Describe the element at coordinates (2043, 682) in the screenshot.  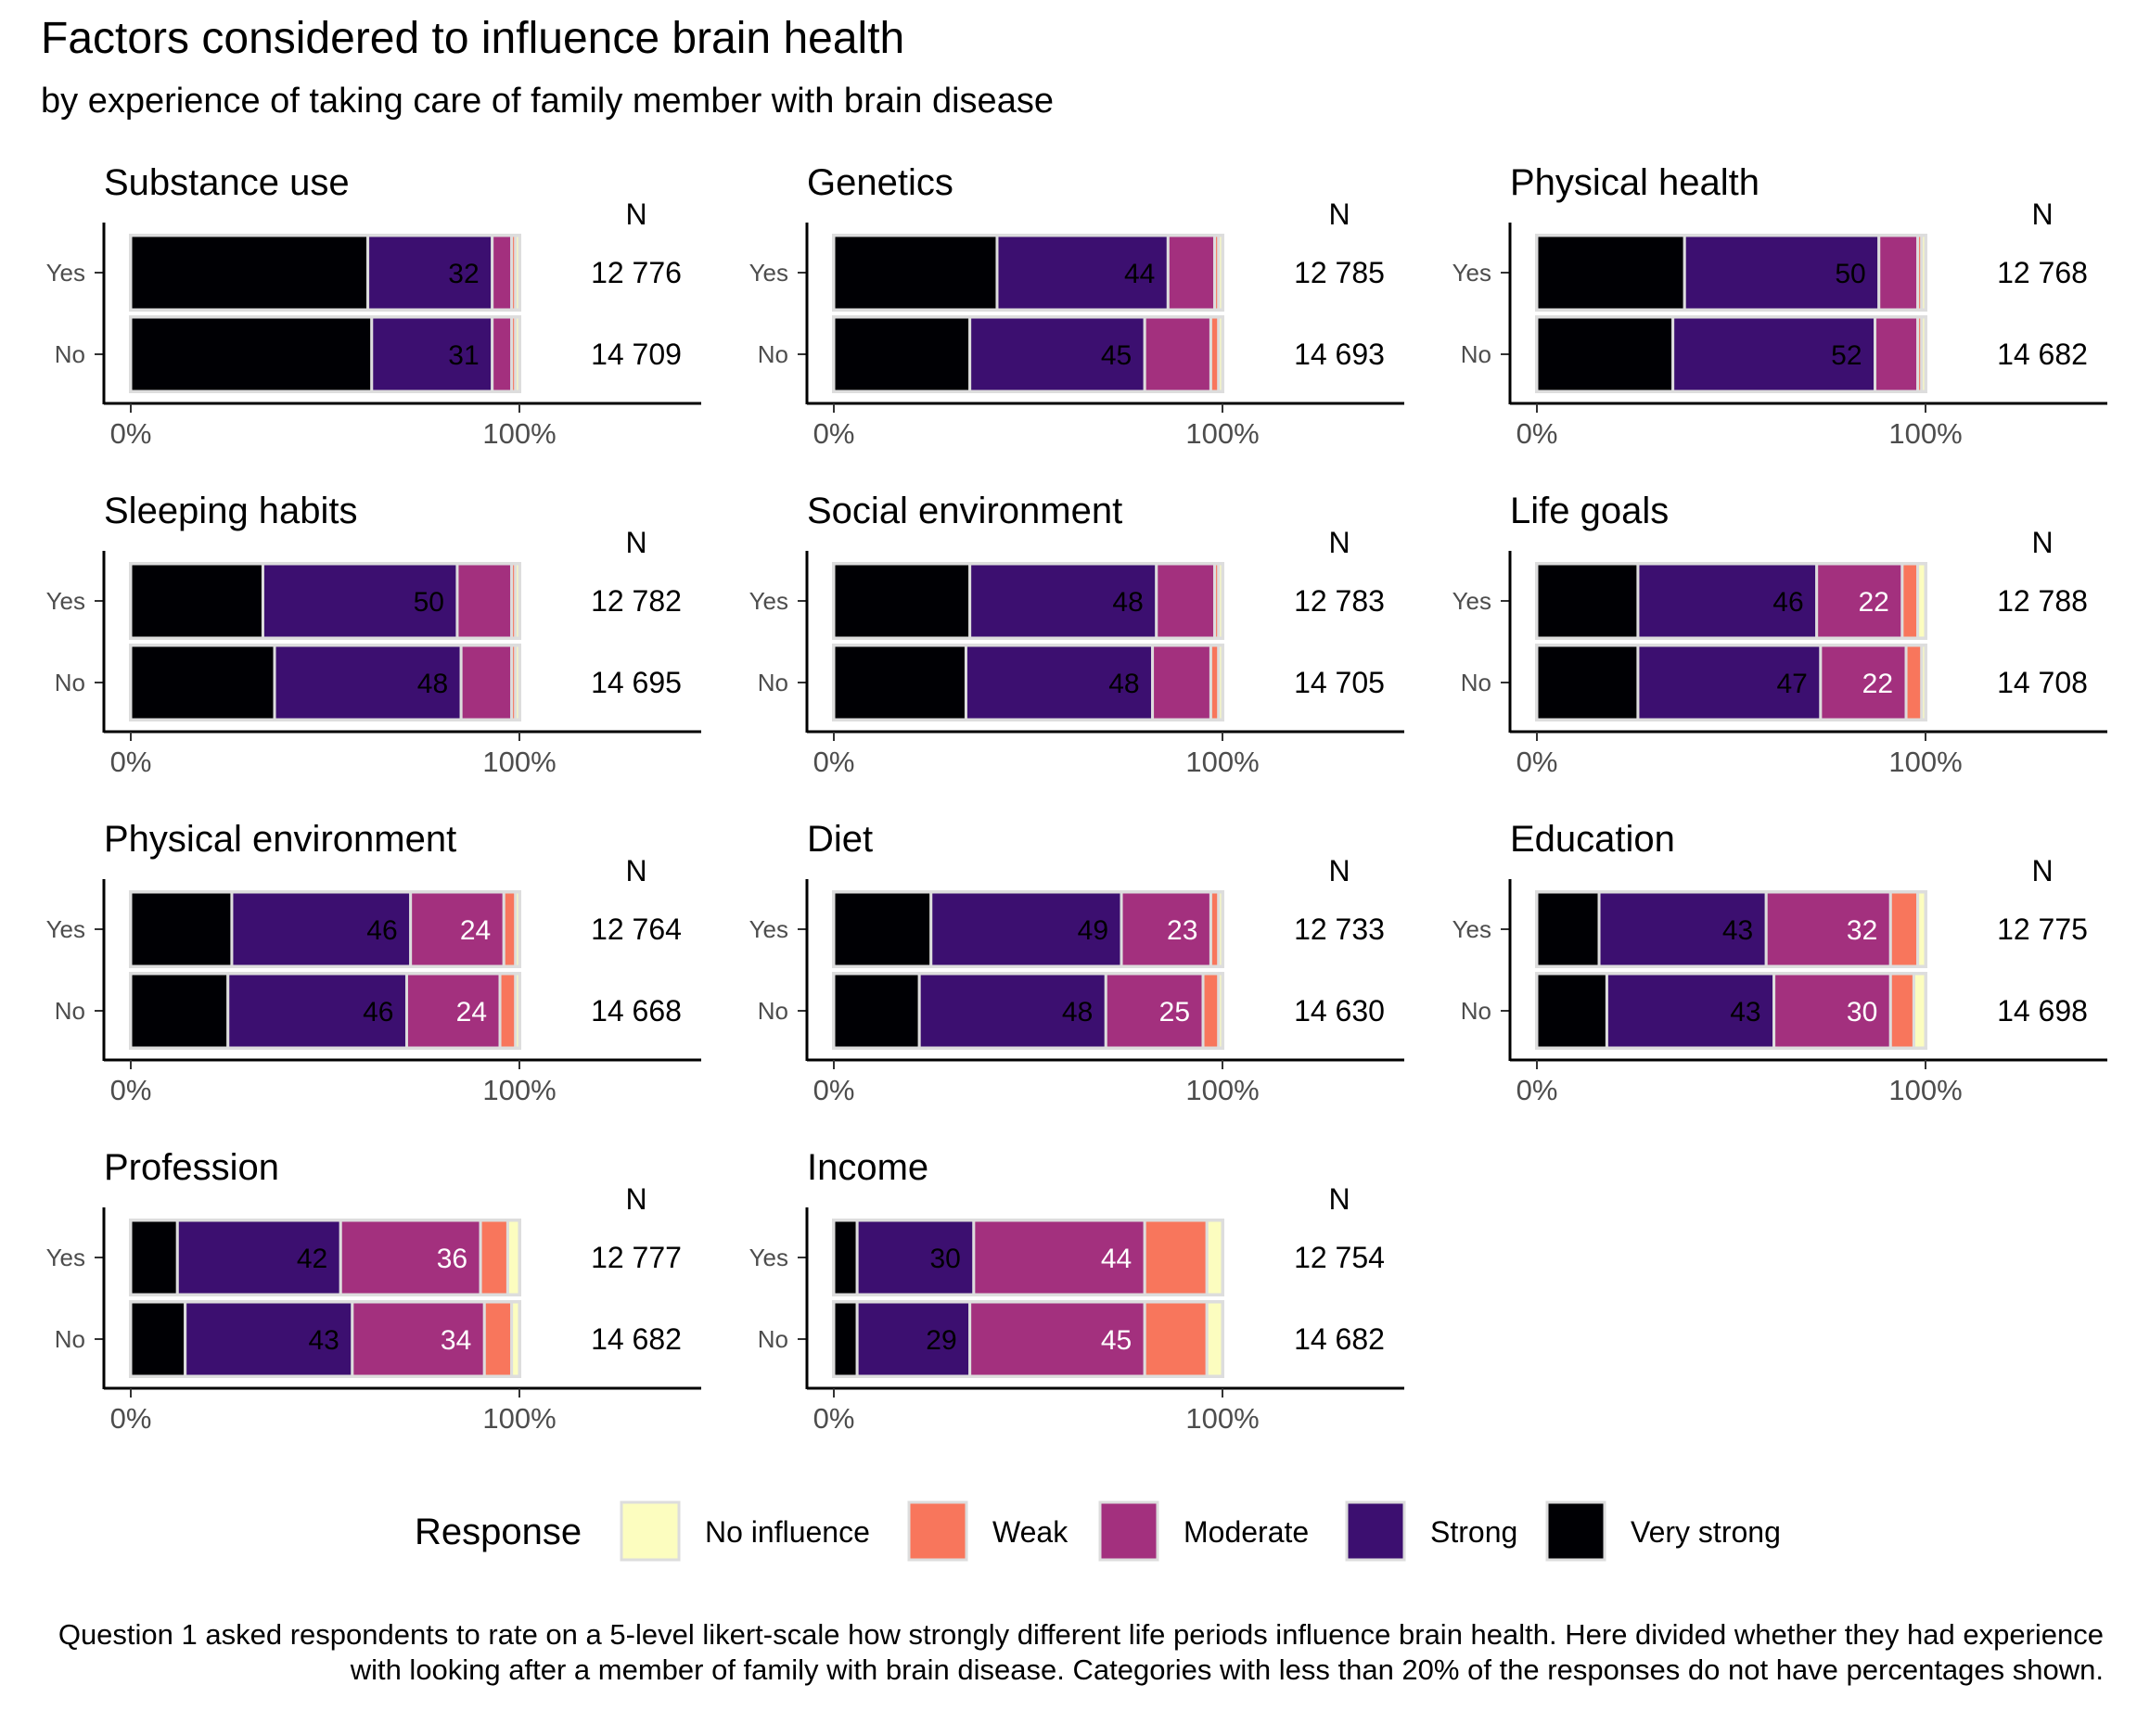
I see `n-value: 14 708` at that location.